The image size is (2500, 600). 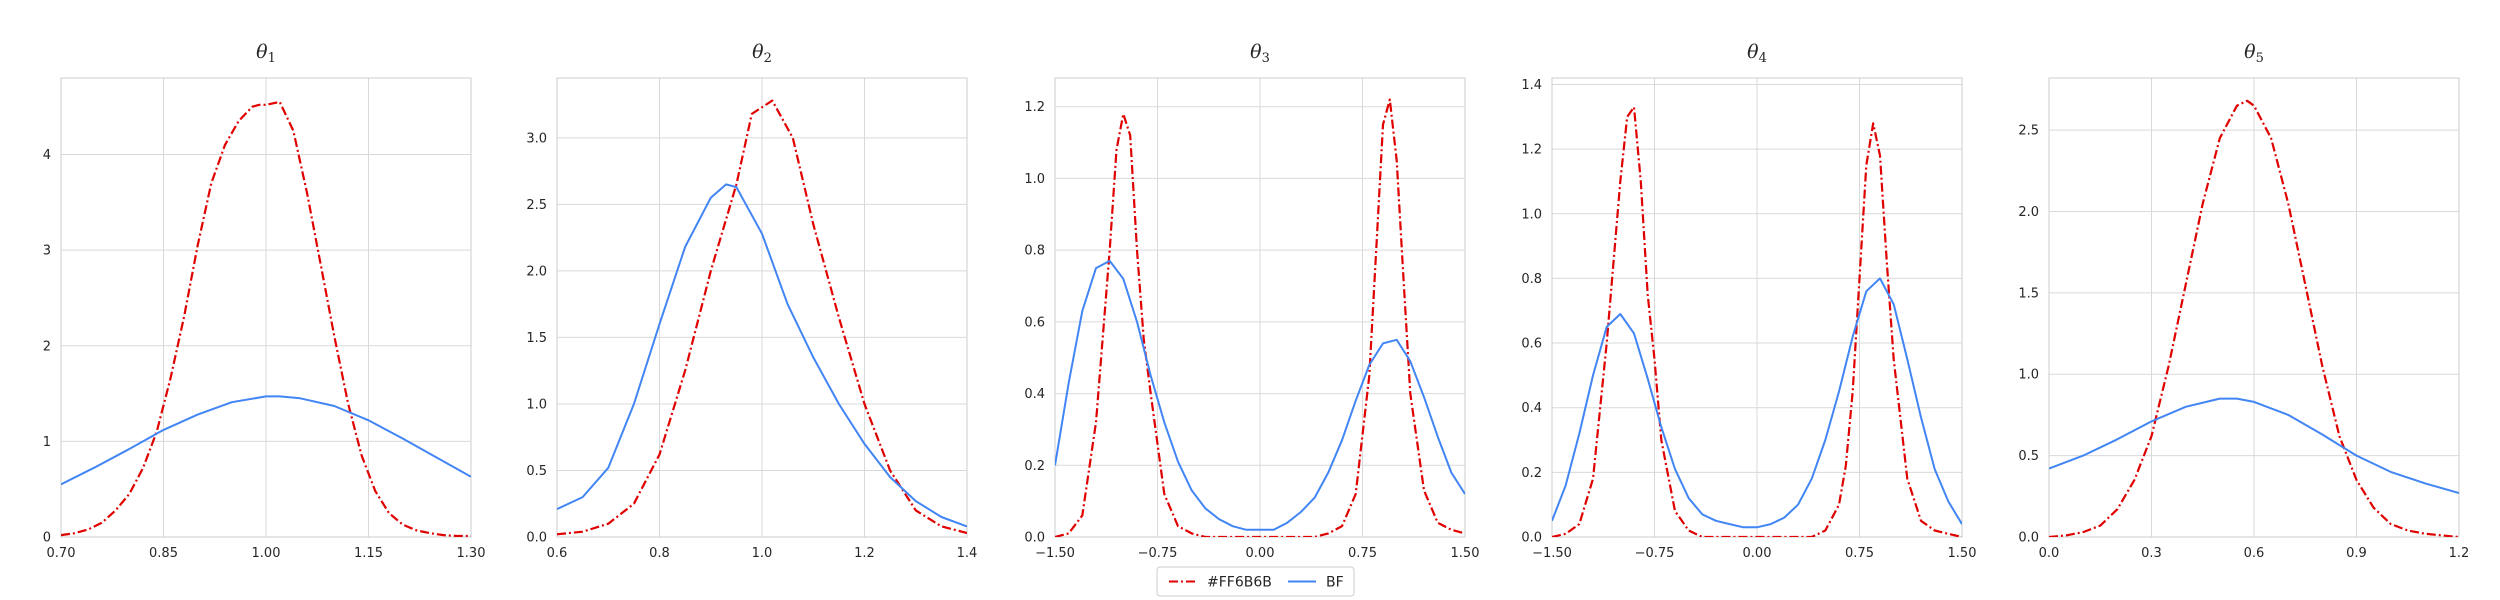 I want to click on legend-label: #FF6B6B, so click(x=1239, y=583).